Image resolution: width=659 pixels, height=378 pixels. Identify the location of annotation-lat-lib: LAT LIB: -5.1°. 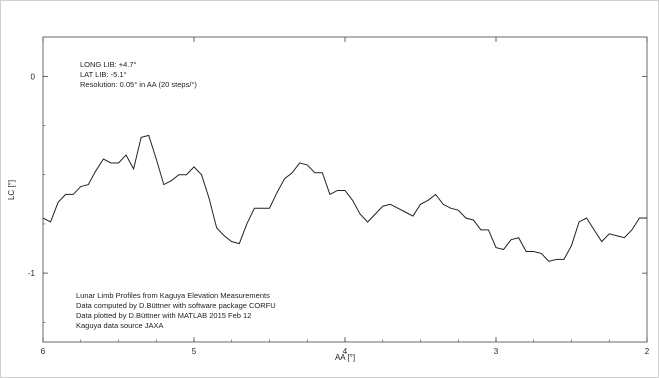
(103, 74).